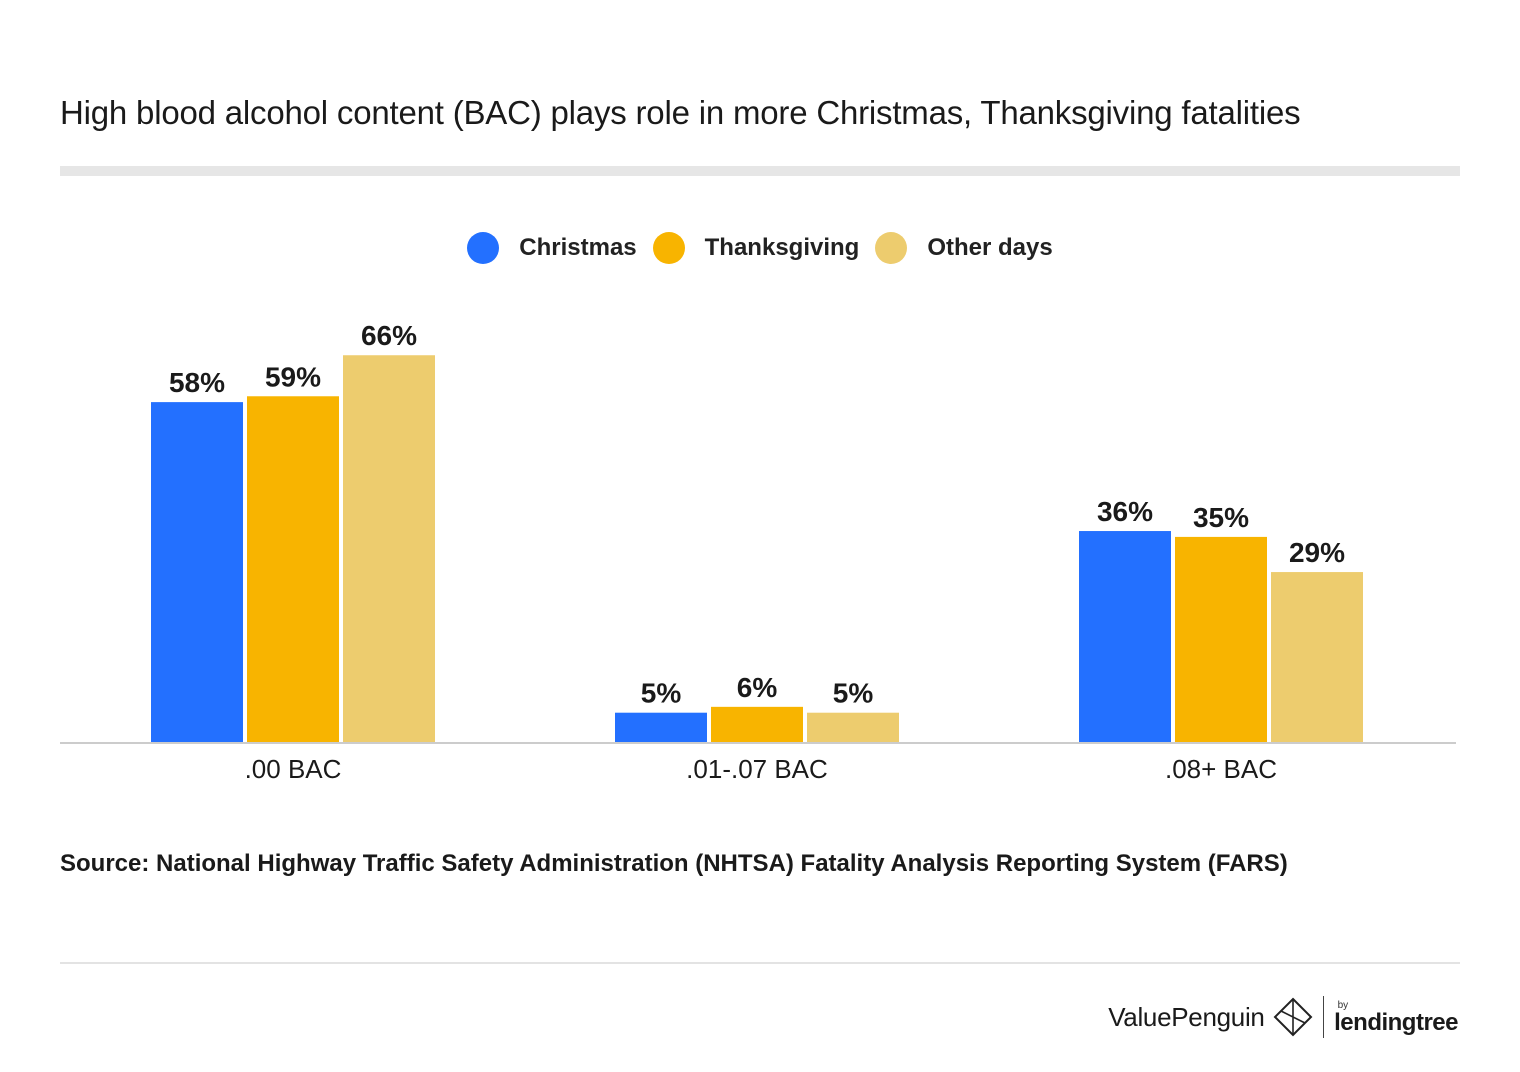 Image resolution: width=1520 pixels, height=1072 pixels. What do you see at coordinates (782, 247) in the screenshot?
I see `legend-label-thanksgiving: Thanksgiving` at bounding box center [782, 247].